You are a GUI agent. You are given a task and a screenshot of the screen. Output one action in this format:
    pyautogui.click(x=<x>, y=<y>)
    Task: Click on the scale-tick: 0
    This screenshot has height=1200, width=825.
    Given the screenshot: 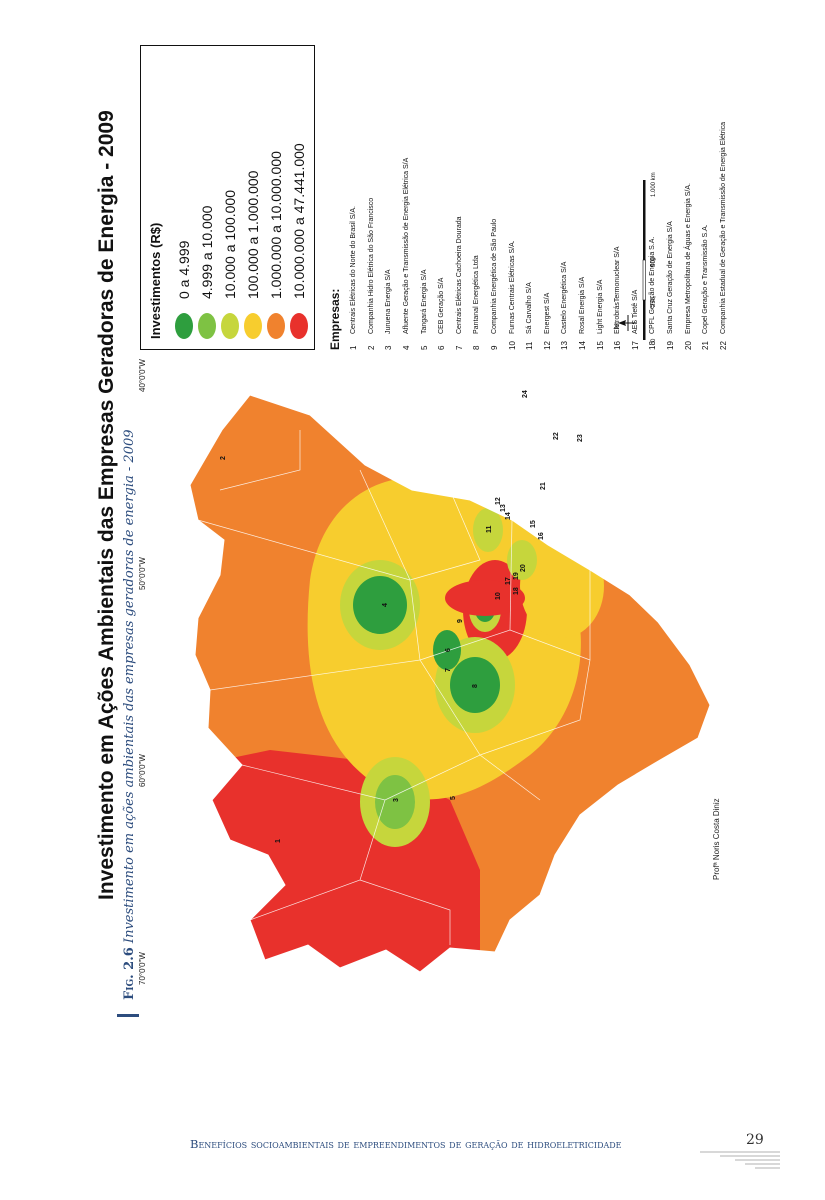 What is the action you would take?
    pyautogui.click(x=654, y=340)
    